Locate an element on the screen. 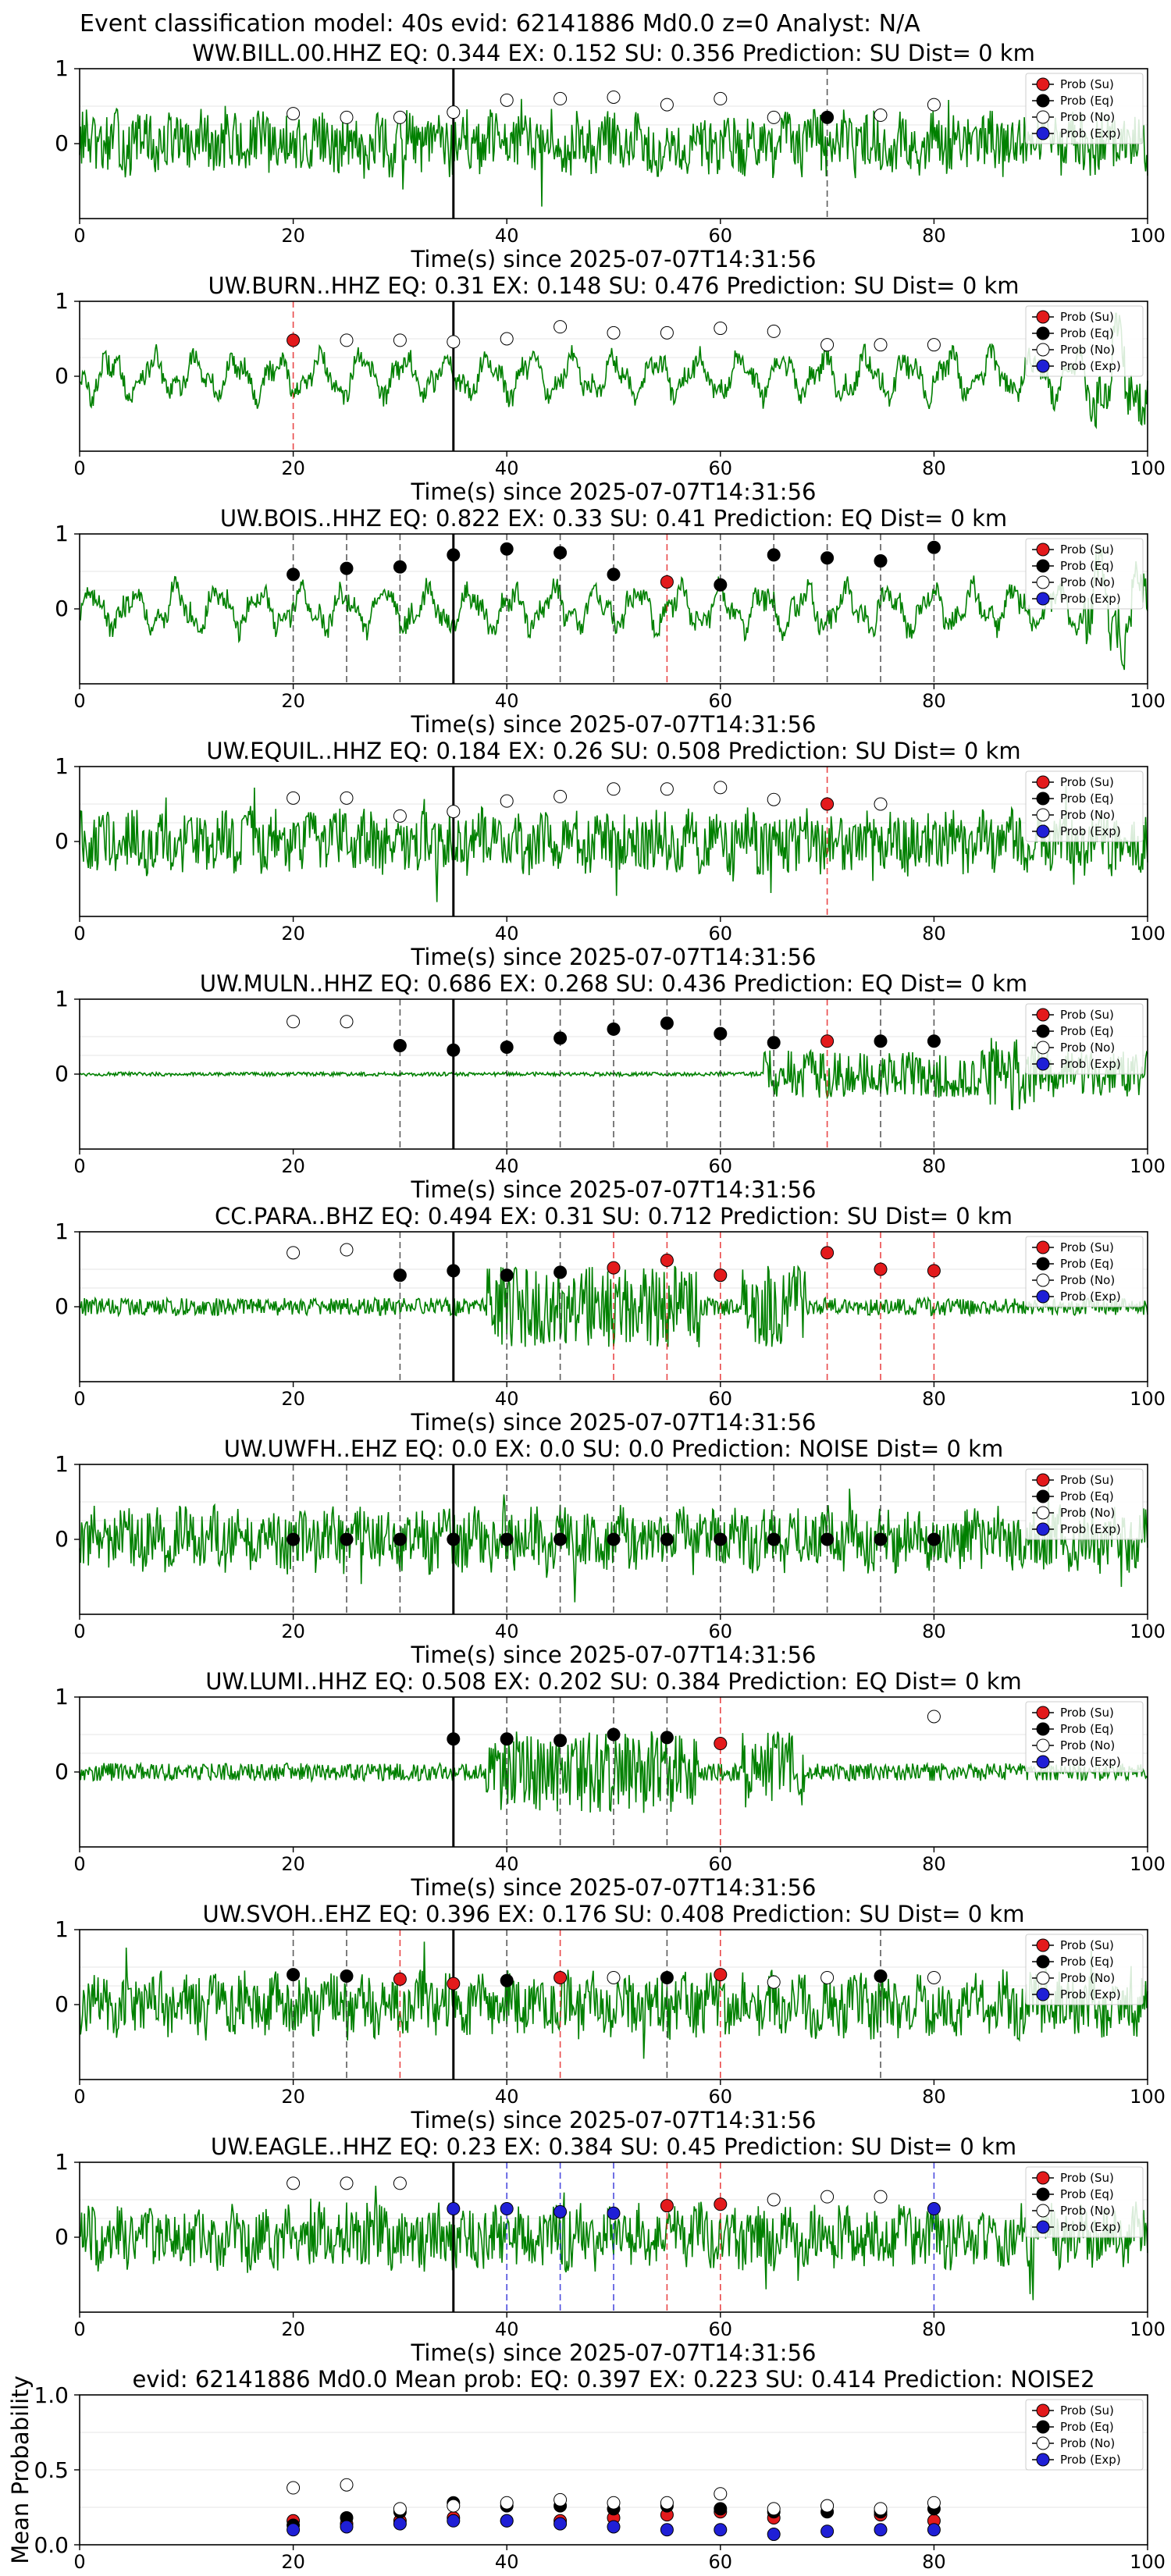  legend-label-su: Prob (Su) is located at coordinates (1087, 1247).